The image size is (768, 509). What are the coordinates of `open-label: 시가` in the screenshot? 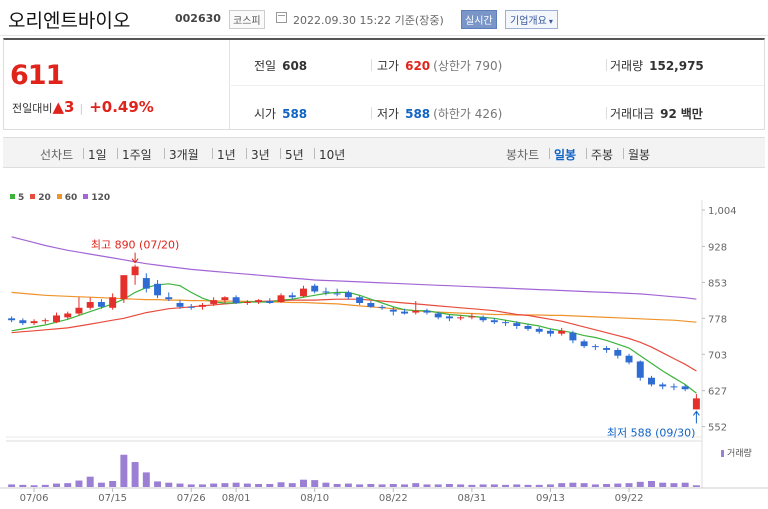 It's located at (265, 114).